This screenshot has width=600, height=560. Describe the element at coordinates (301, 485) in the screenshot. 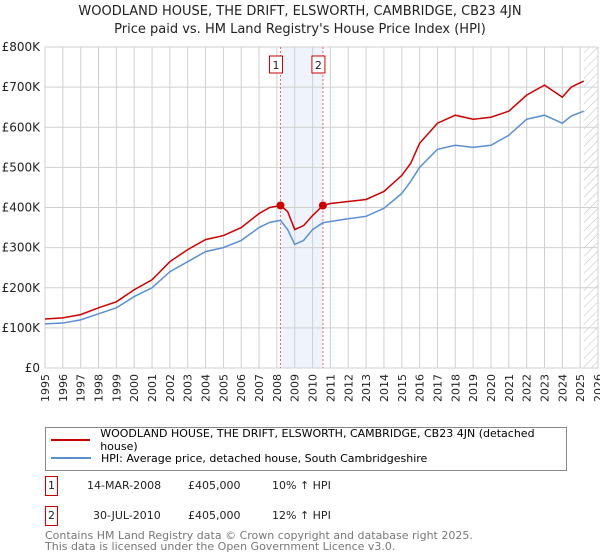

I see `sale-hpi: 10% ↑ HPI` at that location.